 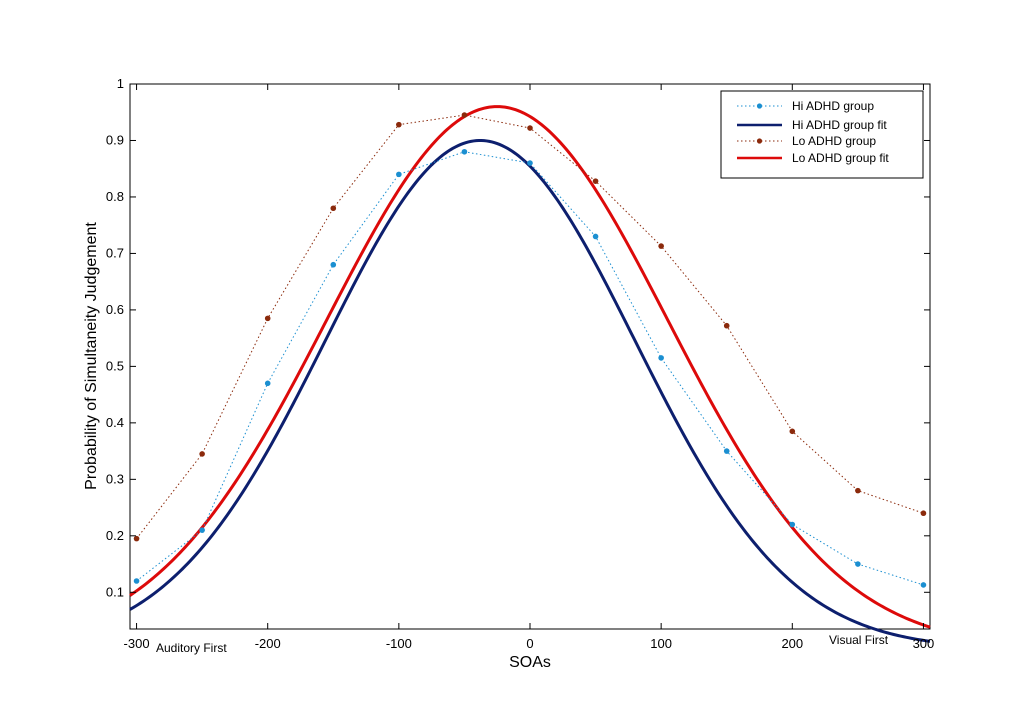 I want to click on y-tick-label: 0.4, so click(x=115, y=422).